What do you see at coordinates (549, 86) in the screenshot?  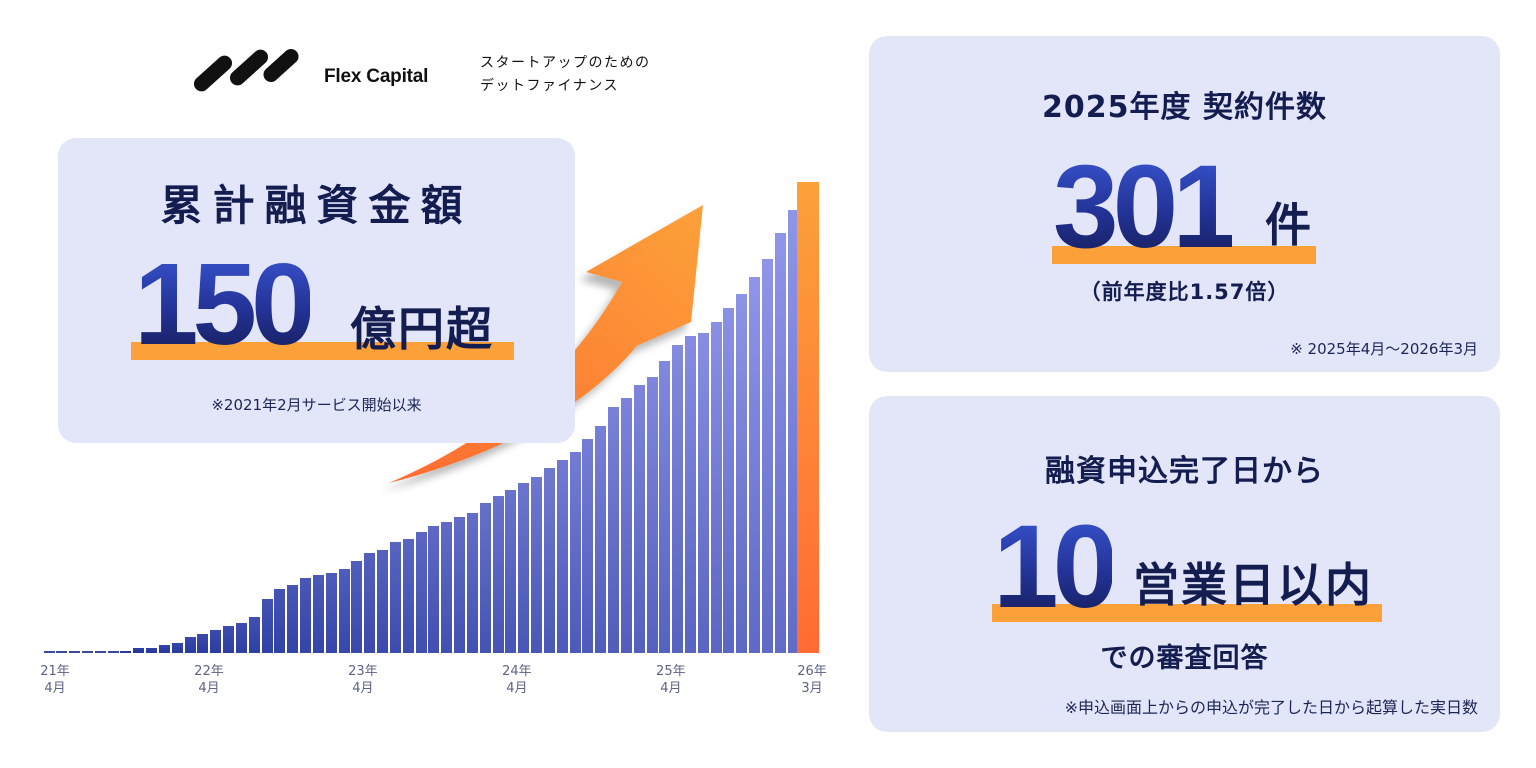 I see `tagline-line-2: デットファイナンス` at bounding box center [549, 86].